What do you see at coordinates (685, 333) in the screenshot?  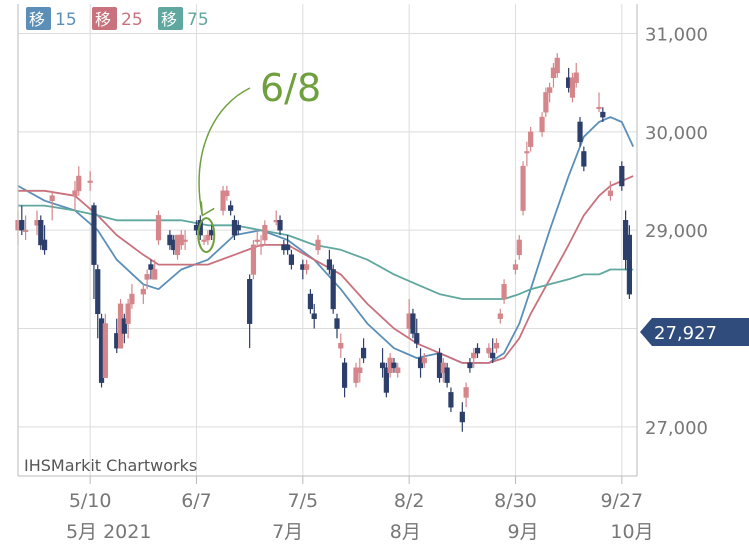 I see `last-price-label: 27,927` at bounding box center [685, 333].